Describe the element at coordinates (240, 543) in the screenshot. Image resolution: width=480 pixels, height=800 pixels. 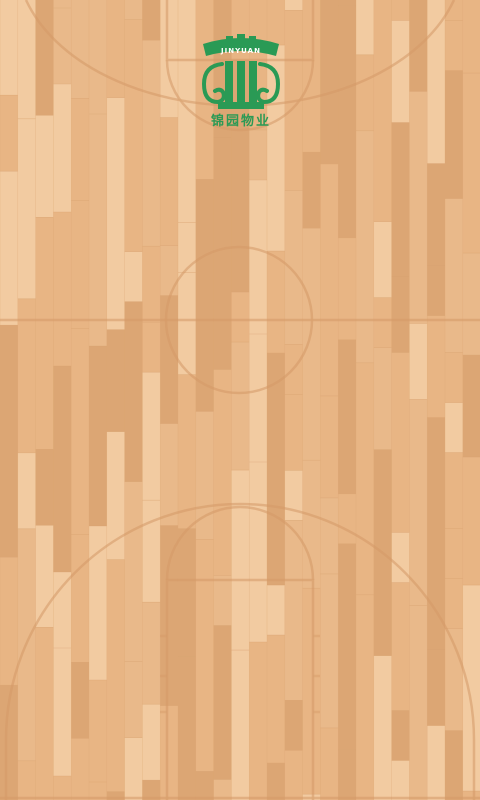
I see `bottom-free-throw-circle` at that location.